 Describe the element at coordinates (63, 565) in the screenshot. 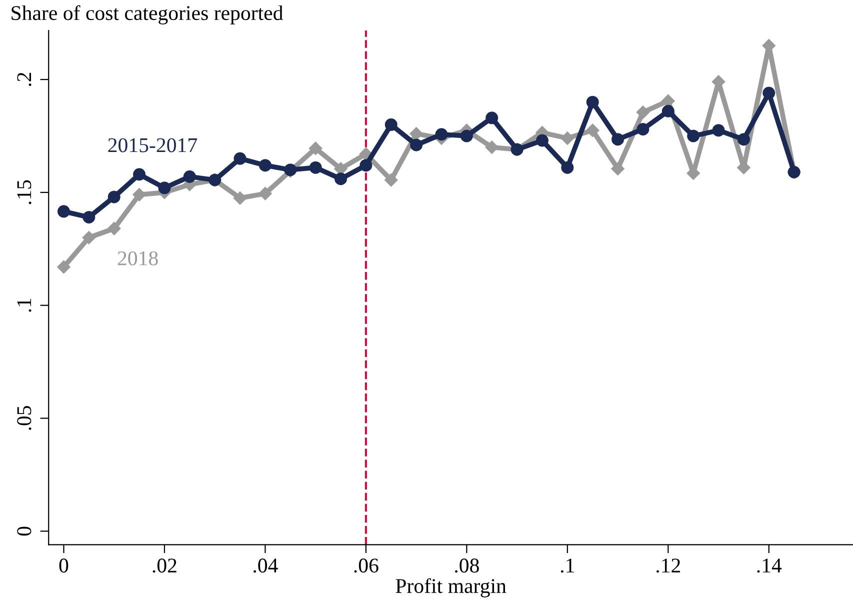

I see `x-tick-label: 0` at that location.